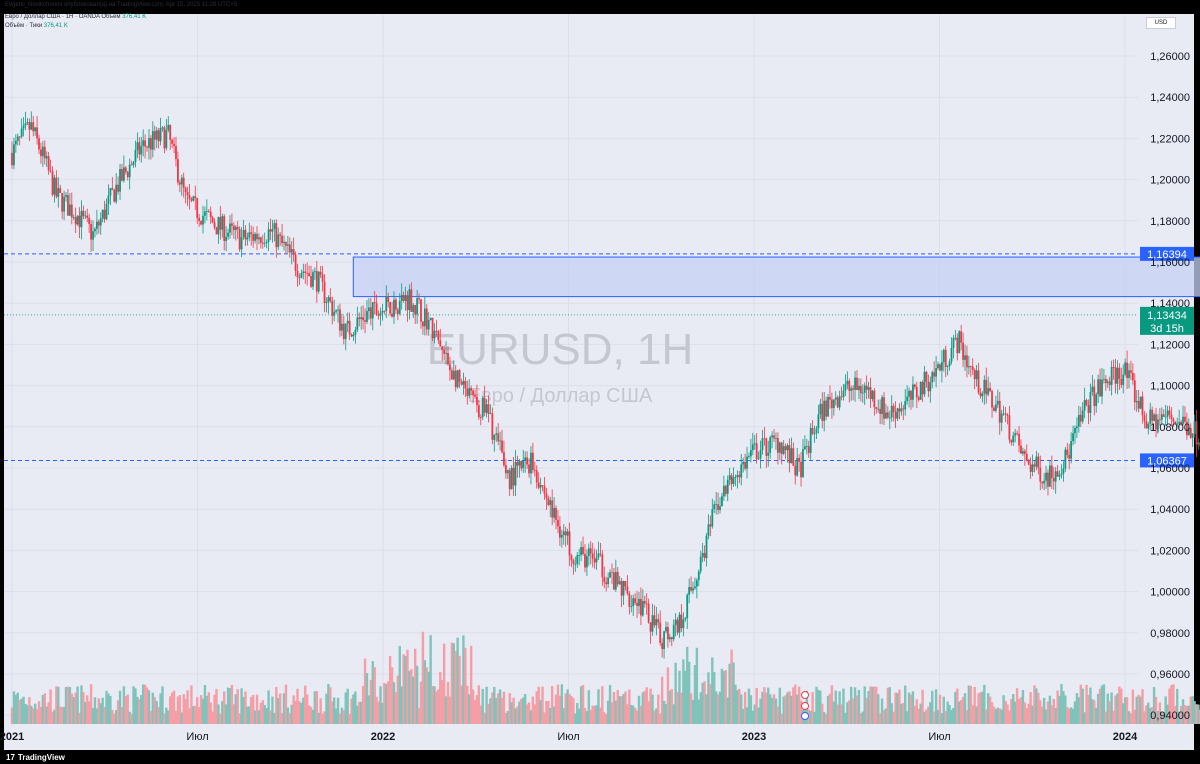 The width and height of the screenshot is (1200, 764). I want to click on currency-badge: USD, so click(1161, 23).